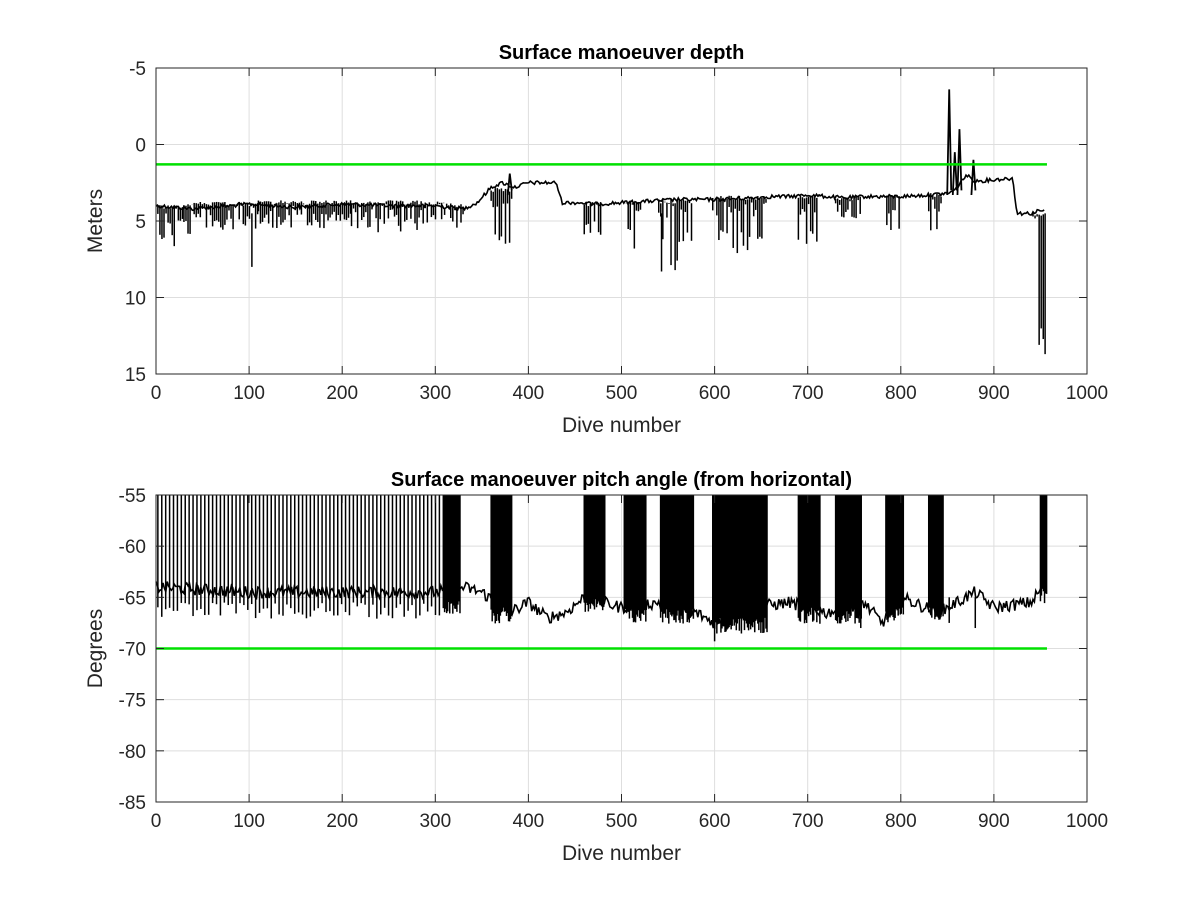 Image resolution: width=1200 pixels, height=900 pixels. What do you see at coordinates (137, 69) in the screenshot?
I see `y-tick-label: -5` at bounding box center [137, 69].